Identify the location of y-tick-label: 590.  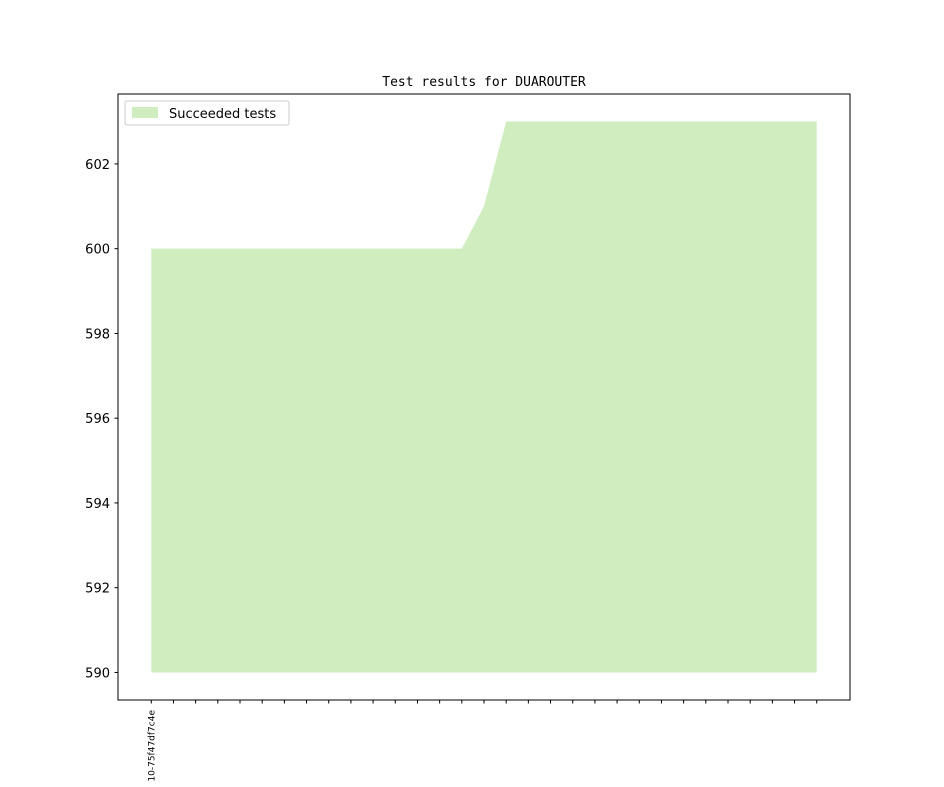
(97, 673).